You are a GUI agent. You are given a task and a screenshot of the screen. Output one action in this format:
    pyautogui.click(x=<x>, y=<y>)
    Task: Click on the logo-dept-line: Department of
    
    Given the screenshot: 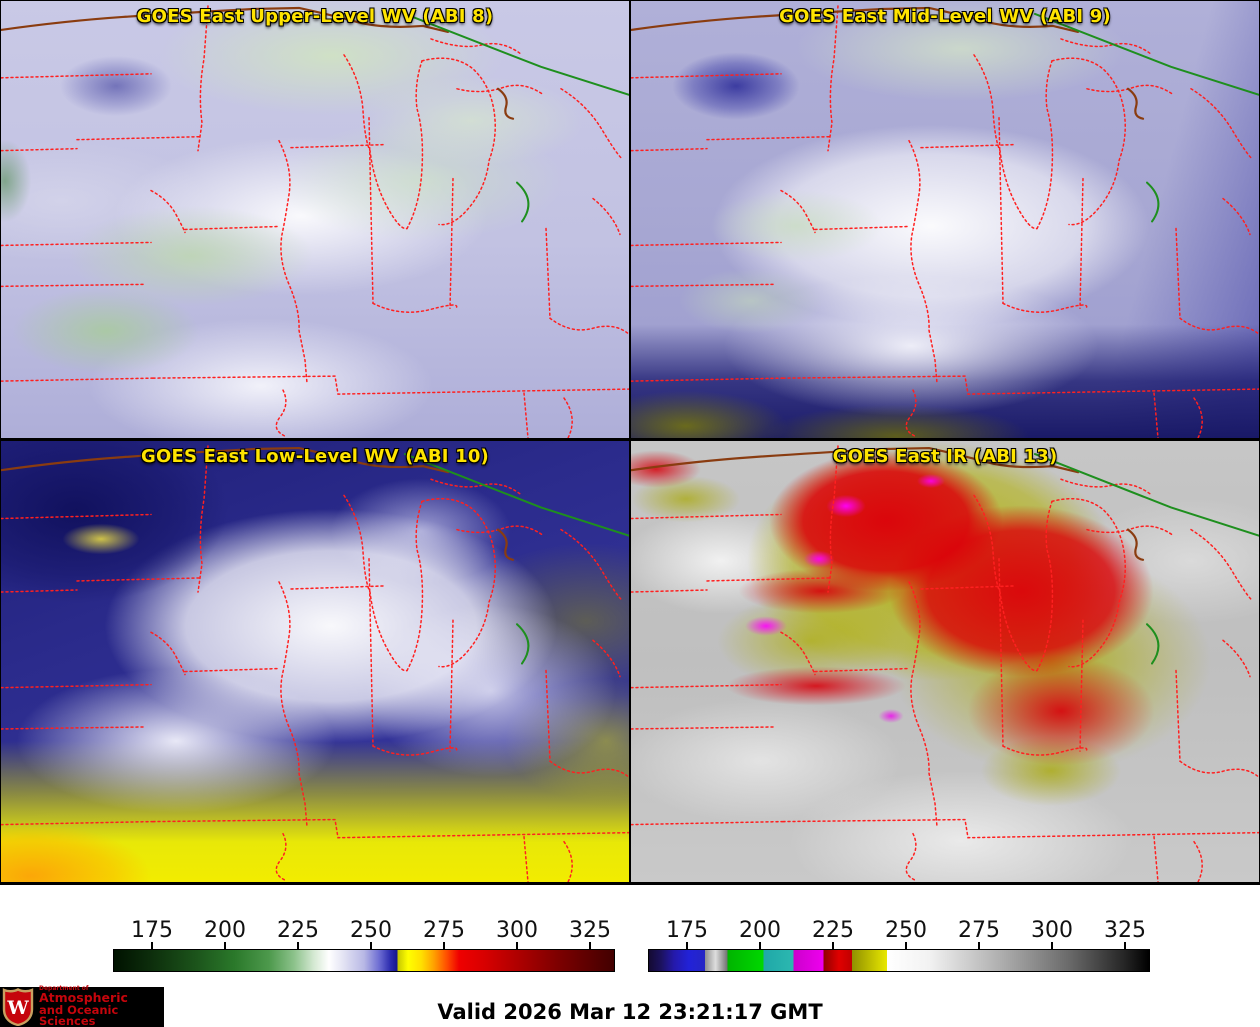 What is the action you would take?
    pyautogui.click(x=64, y=988)
    